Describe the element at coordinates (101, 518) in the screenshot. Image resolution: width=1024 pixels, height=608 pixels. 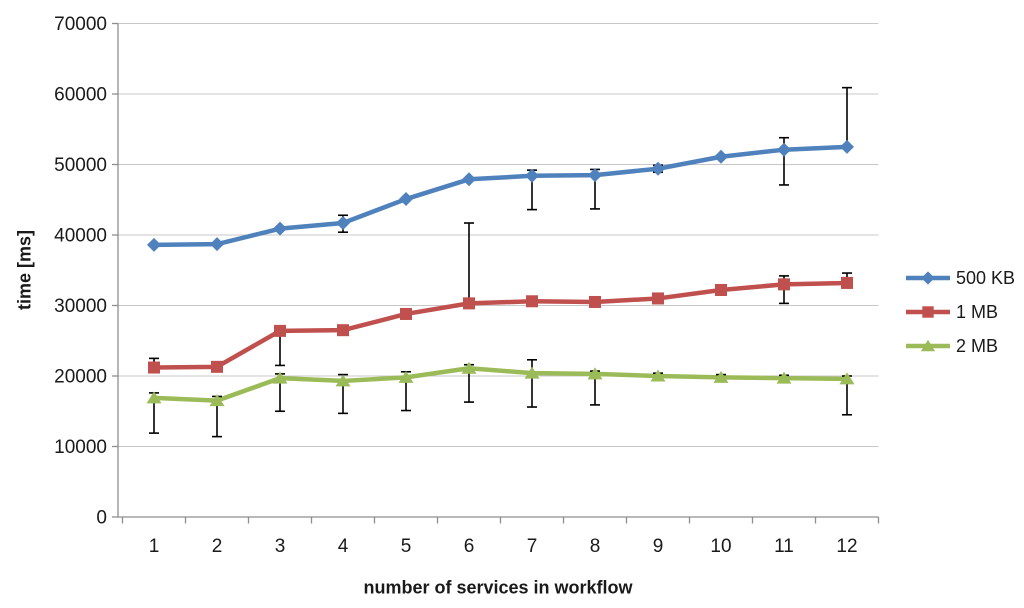
I see `y-tick-label: 0` at that location.